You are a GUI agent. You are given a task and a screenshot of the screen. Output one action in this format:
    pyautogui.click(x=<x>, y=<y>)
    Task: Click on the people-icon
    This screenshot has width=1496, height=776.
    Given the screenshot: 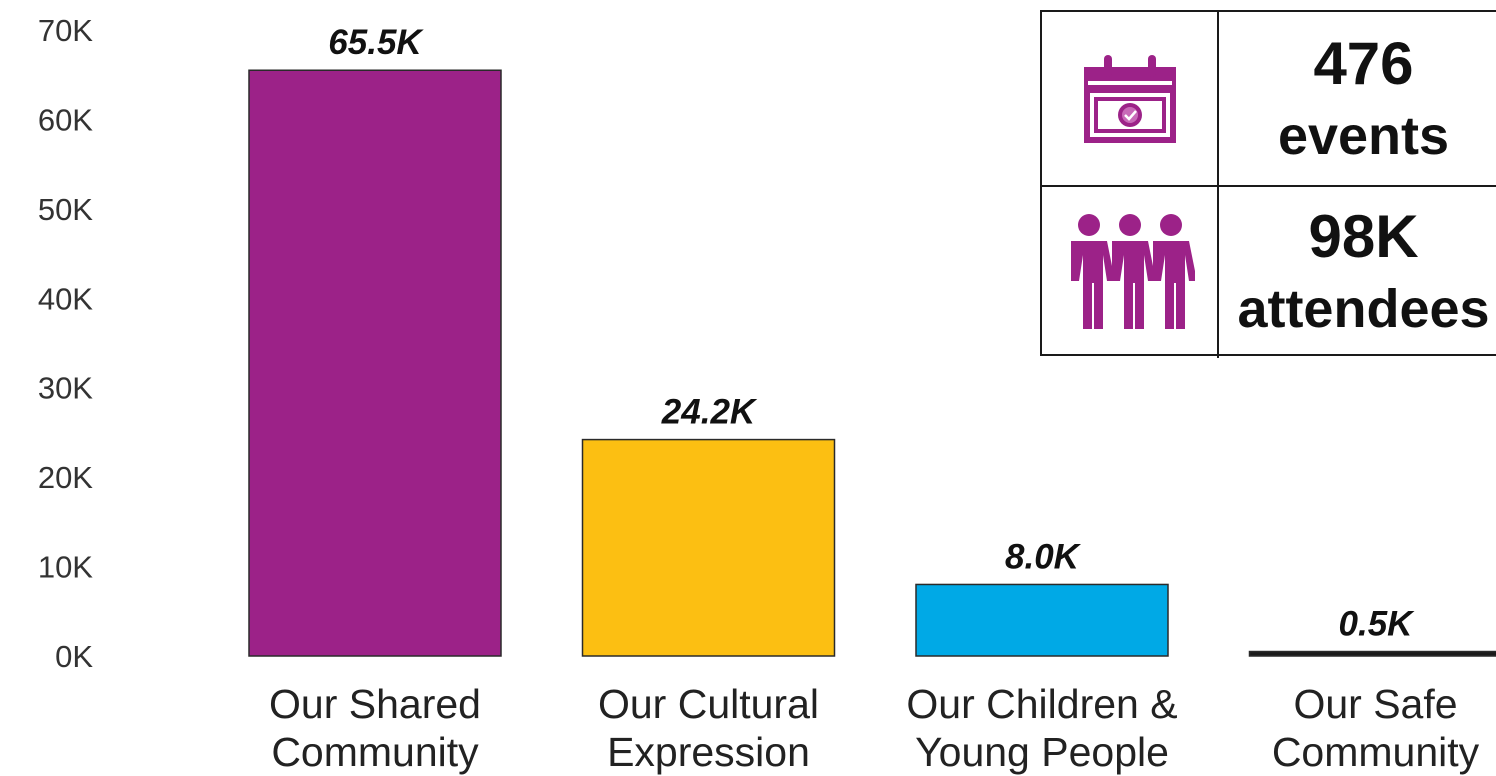 What is the action you would take?
    pyautogui.click(x=1132, y=271)
    